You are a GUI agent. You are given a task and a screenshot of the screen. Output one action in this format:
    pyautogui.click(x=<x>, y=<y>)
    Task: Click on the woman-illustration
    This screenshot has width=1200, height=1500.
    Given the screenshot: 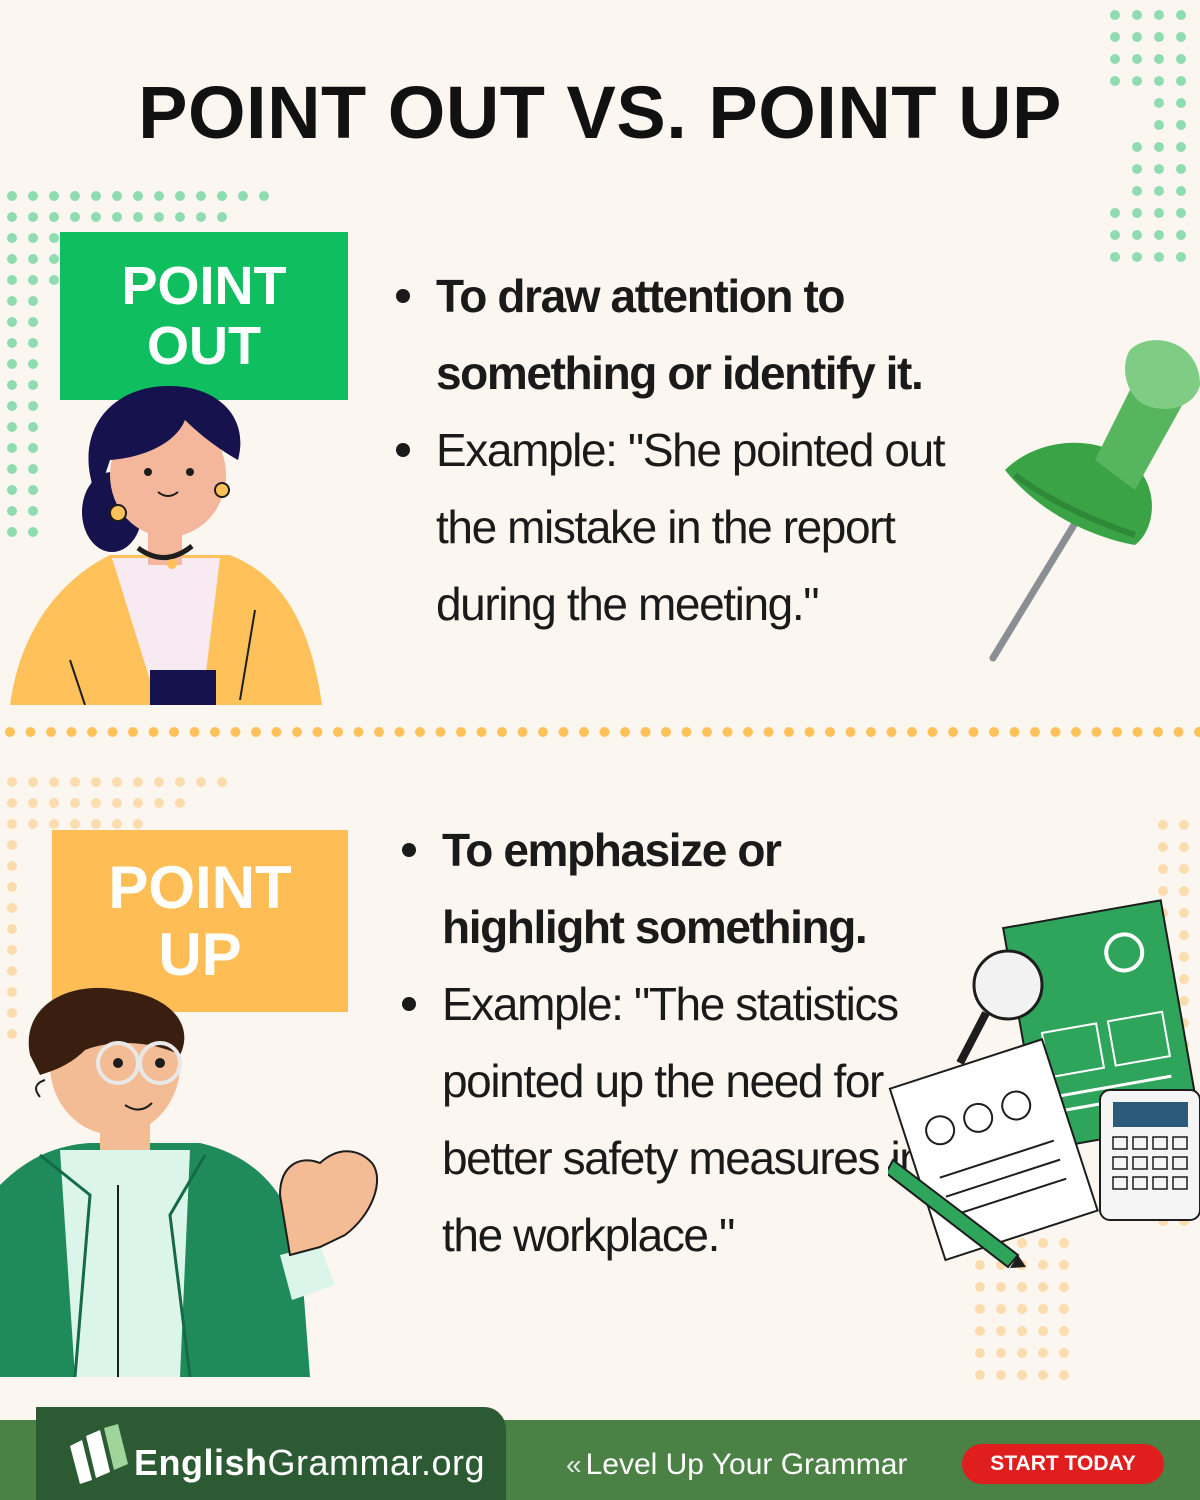 What is the action you would take?
    pyautogui.click(x=166, y=545)
    